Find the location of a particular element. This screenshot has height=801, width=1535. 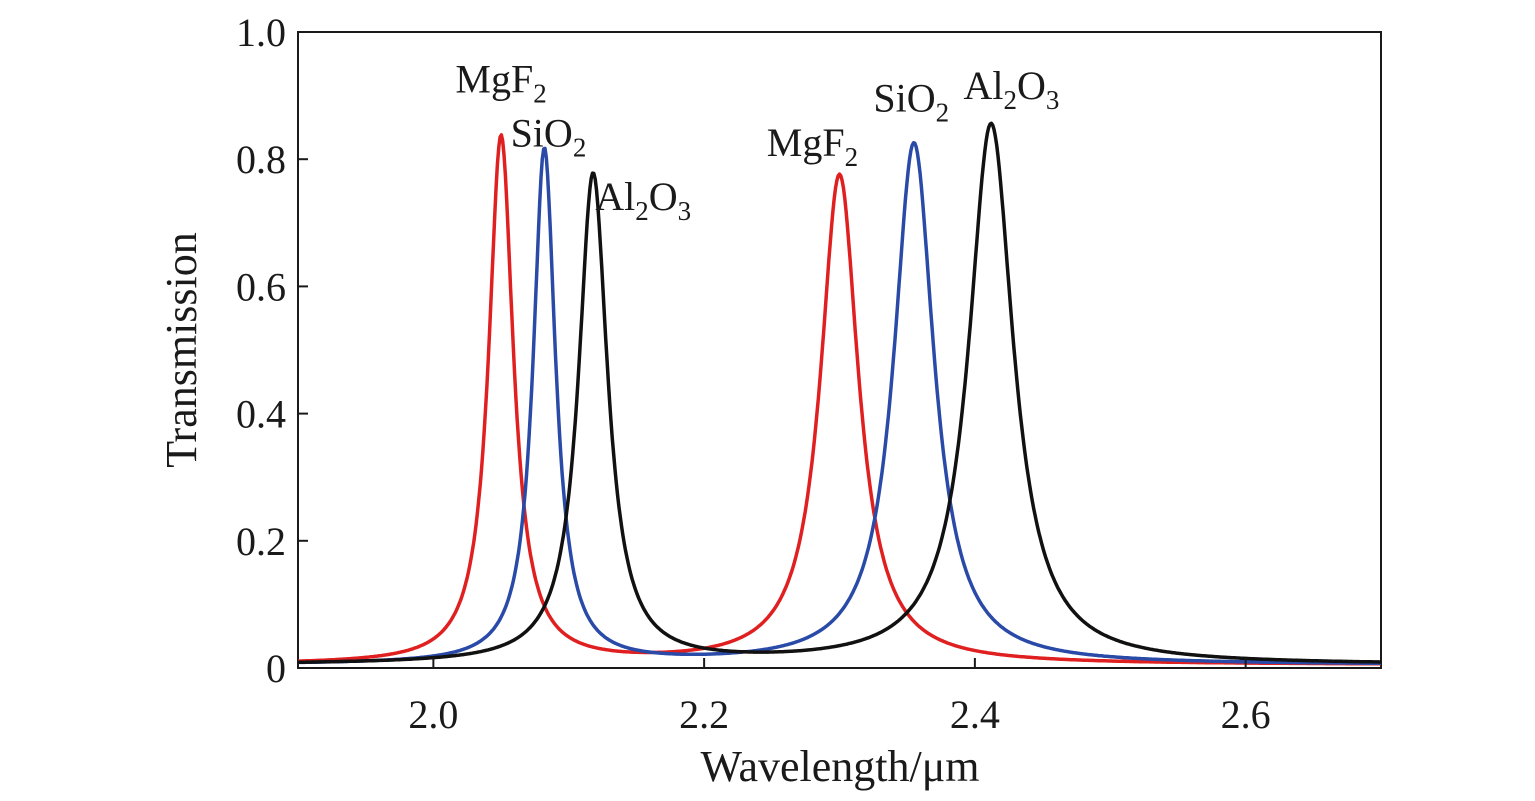

y-axis-label: Transmission is located at coordinates (181, 350).